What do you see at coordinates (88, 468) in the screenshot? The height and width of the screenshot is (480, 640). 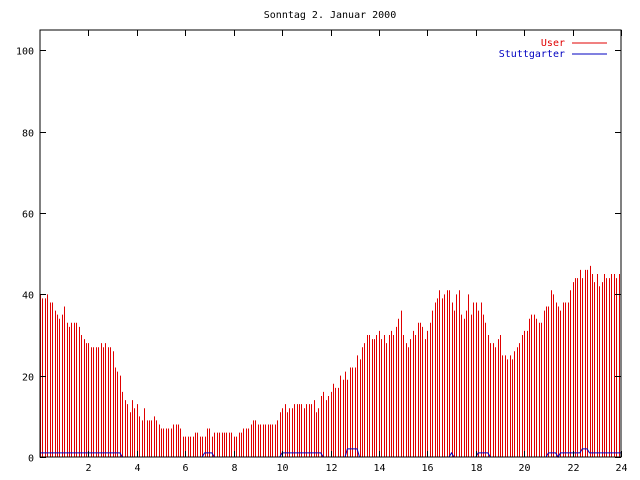 I see `x-tick-label: 2` at bounding box center [88, 468].